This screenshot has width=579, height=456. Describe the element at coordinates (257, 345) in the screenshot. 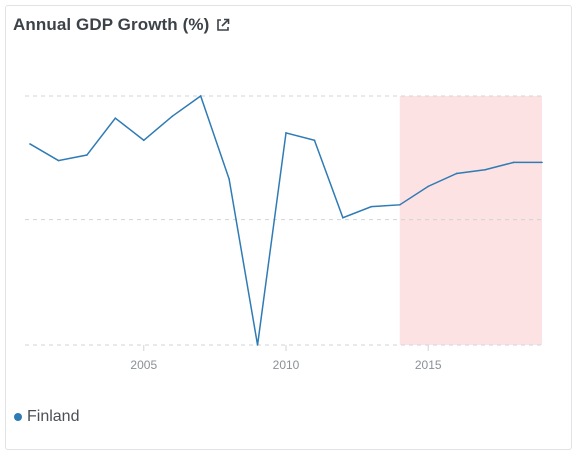

I see `data-point-2009` at that location.